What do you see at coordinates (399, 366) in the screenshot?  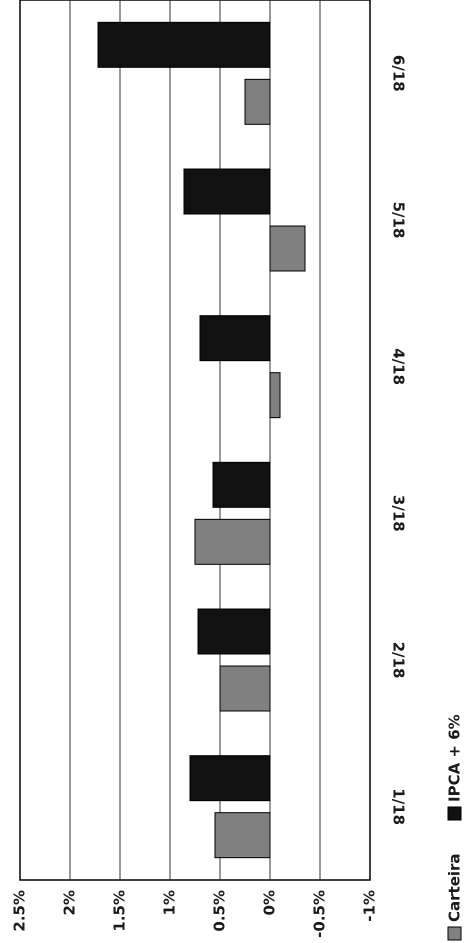 I see `category-tick-label: 4/18` at bounding box center [399, 366].